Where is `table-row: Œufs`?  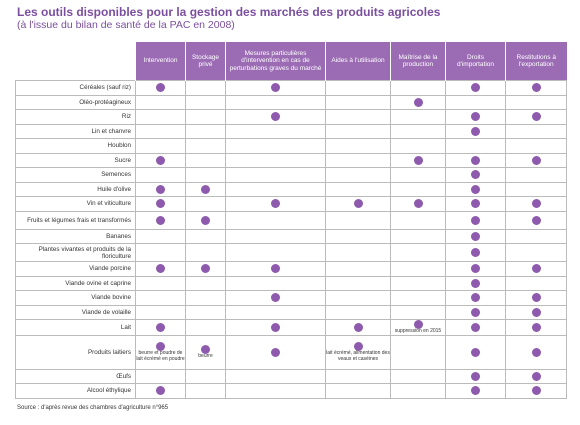
table-row: Œufs is located at coordinates (291, 376).